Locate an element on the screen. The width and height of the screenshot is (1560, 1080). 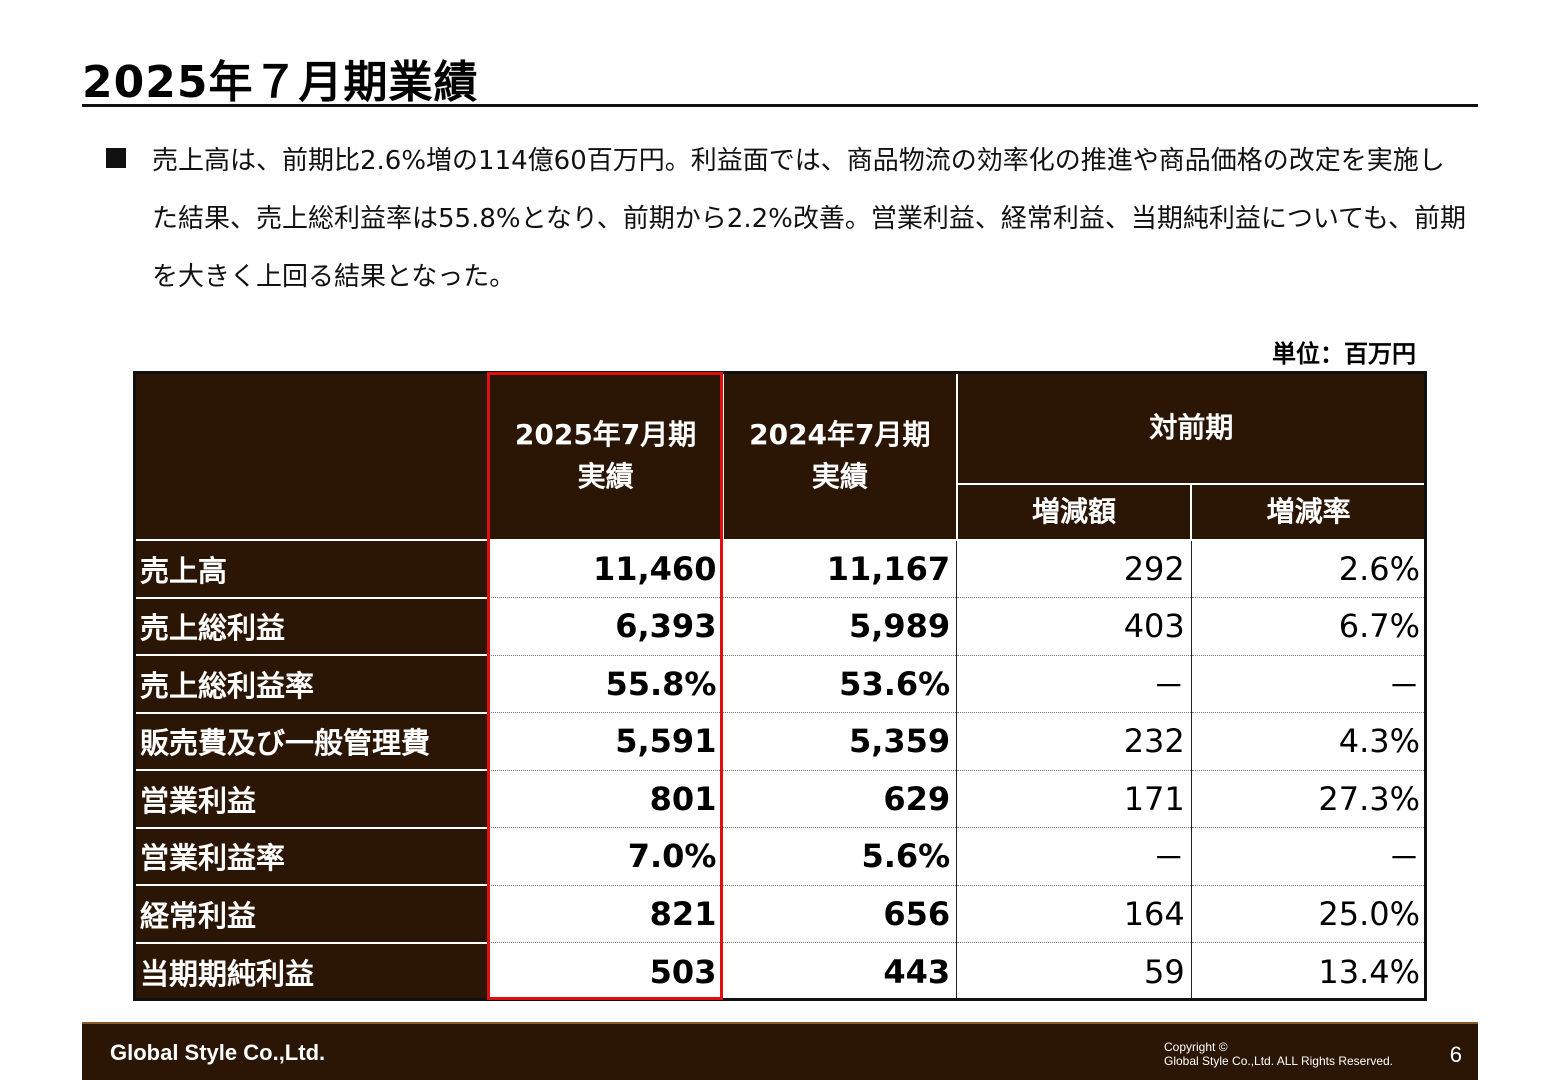
table-row: 売上高 11,460 11,167 292 2.6% is located at coordinates (780, 568).